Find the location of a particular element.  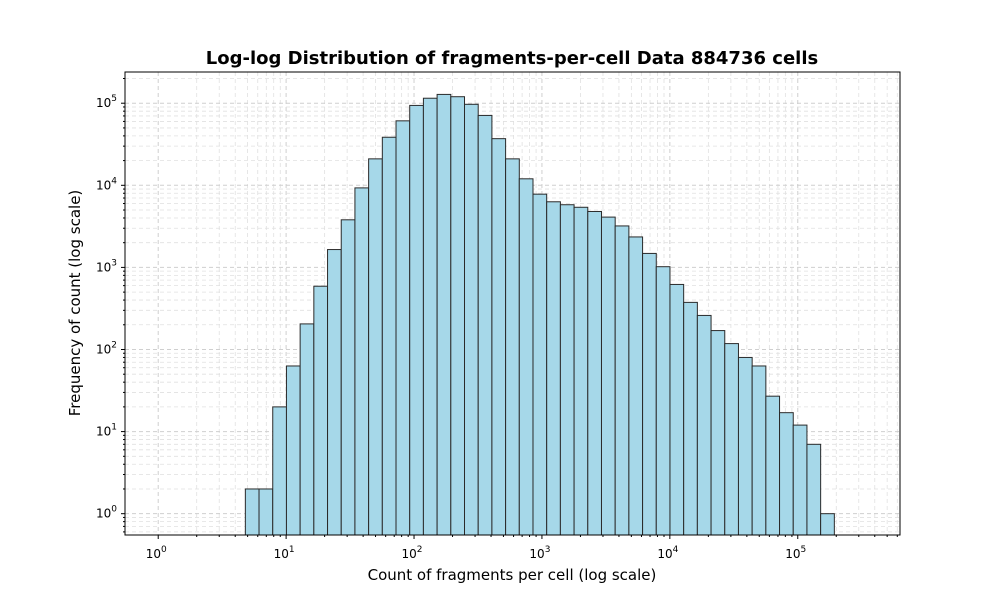

x-tick-label: 10¹ is located at coordinates (284, 553).